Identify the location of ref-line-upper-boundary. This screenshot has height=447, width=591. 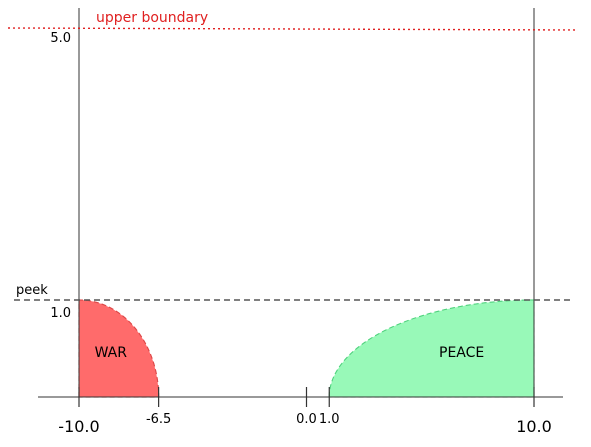
(293, 29).